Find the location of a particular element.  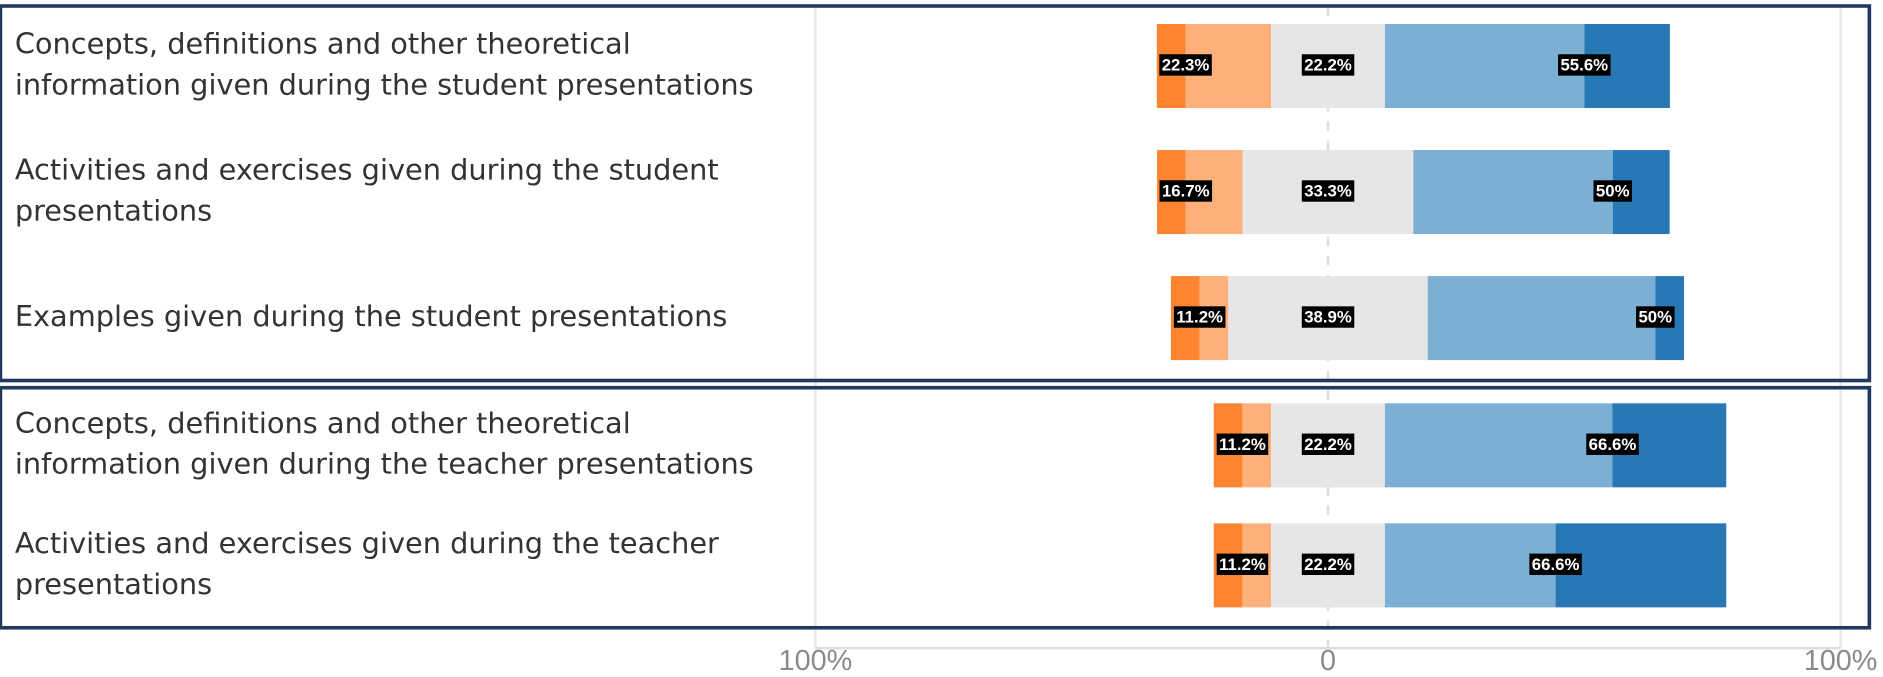

value-label: 22.3% is located at coordinates (1185, 65).